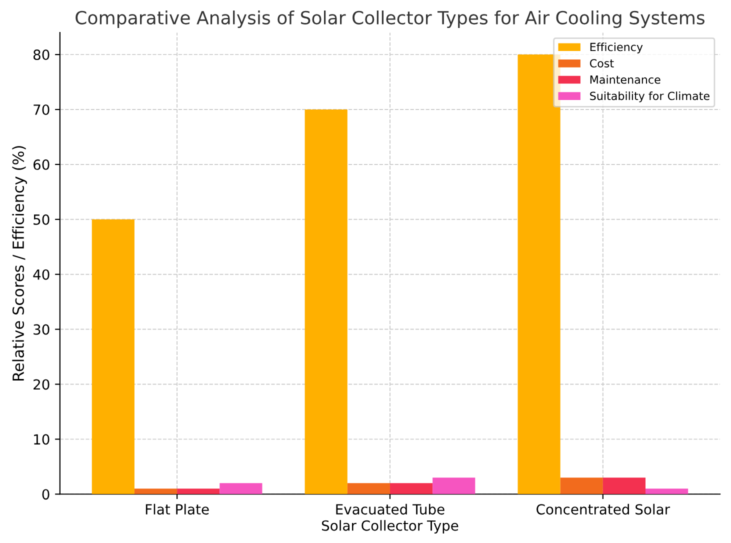 Image resolution: width=731 pixels, height=543 pixels. Describe the element at coordinates (19, 263) in the screenshot. I see `y-axis-title: Relative Scores / Efficiency (%)` at that location.